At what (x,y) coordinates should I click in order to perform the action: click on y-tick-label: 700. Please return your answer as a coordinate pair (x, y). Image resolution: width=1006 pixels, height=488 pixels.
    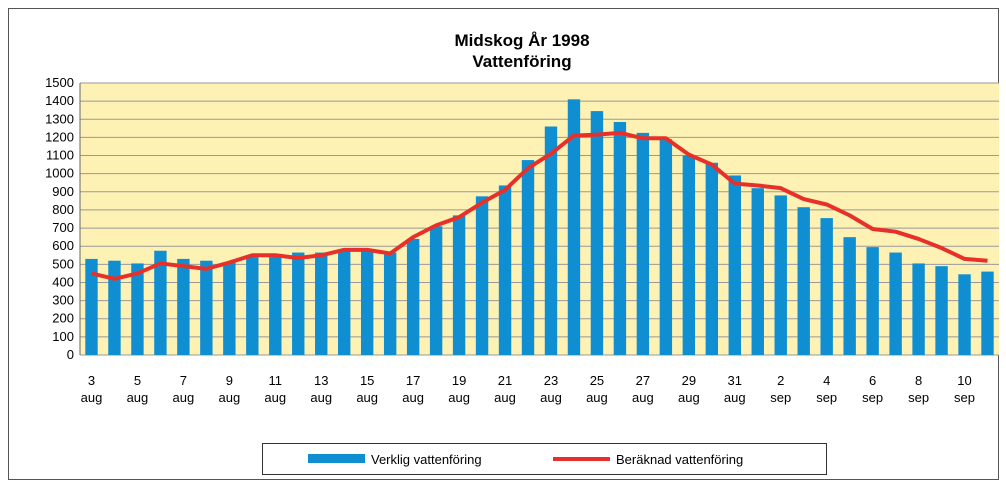
    Looking at the image, I should click on (63, 227).